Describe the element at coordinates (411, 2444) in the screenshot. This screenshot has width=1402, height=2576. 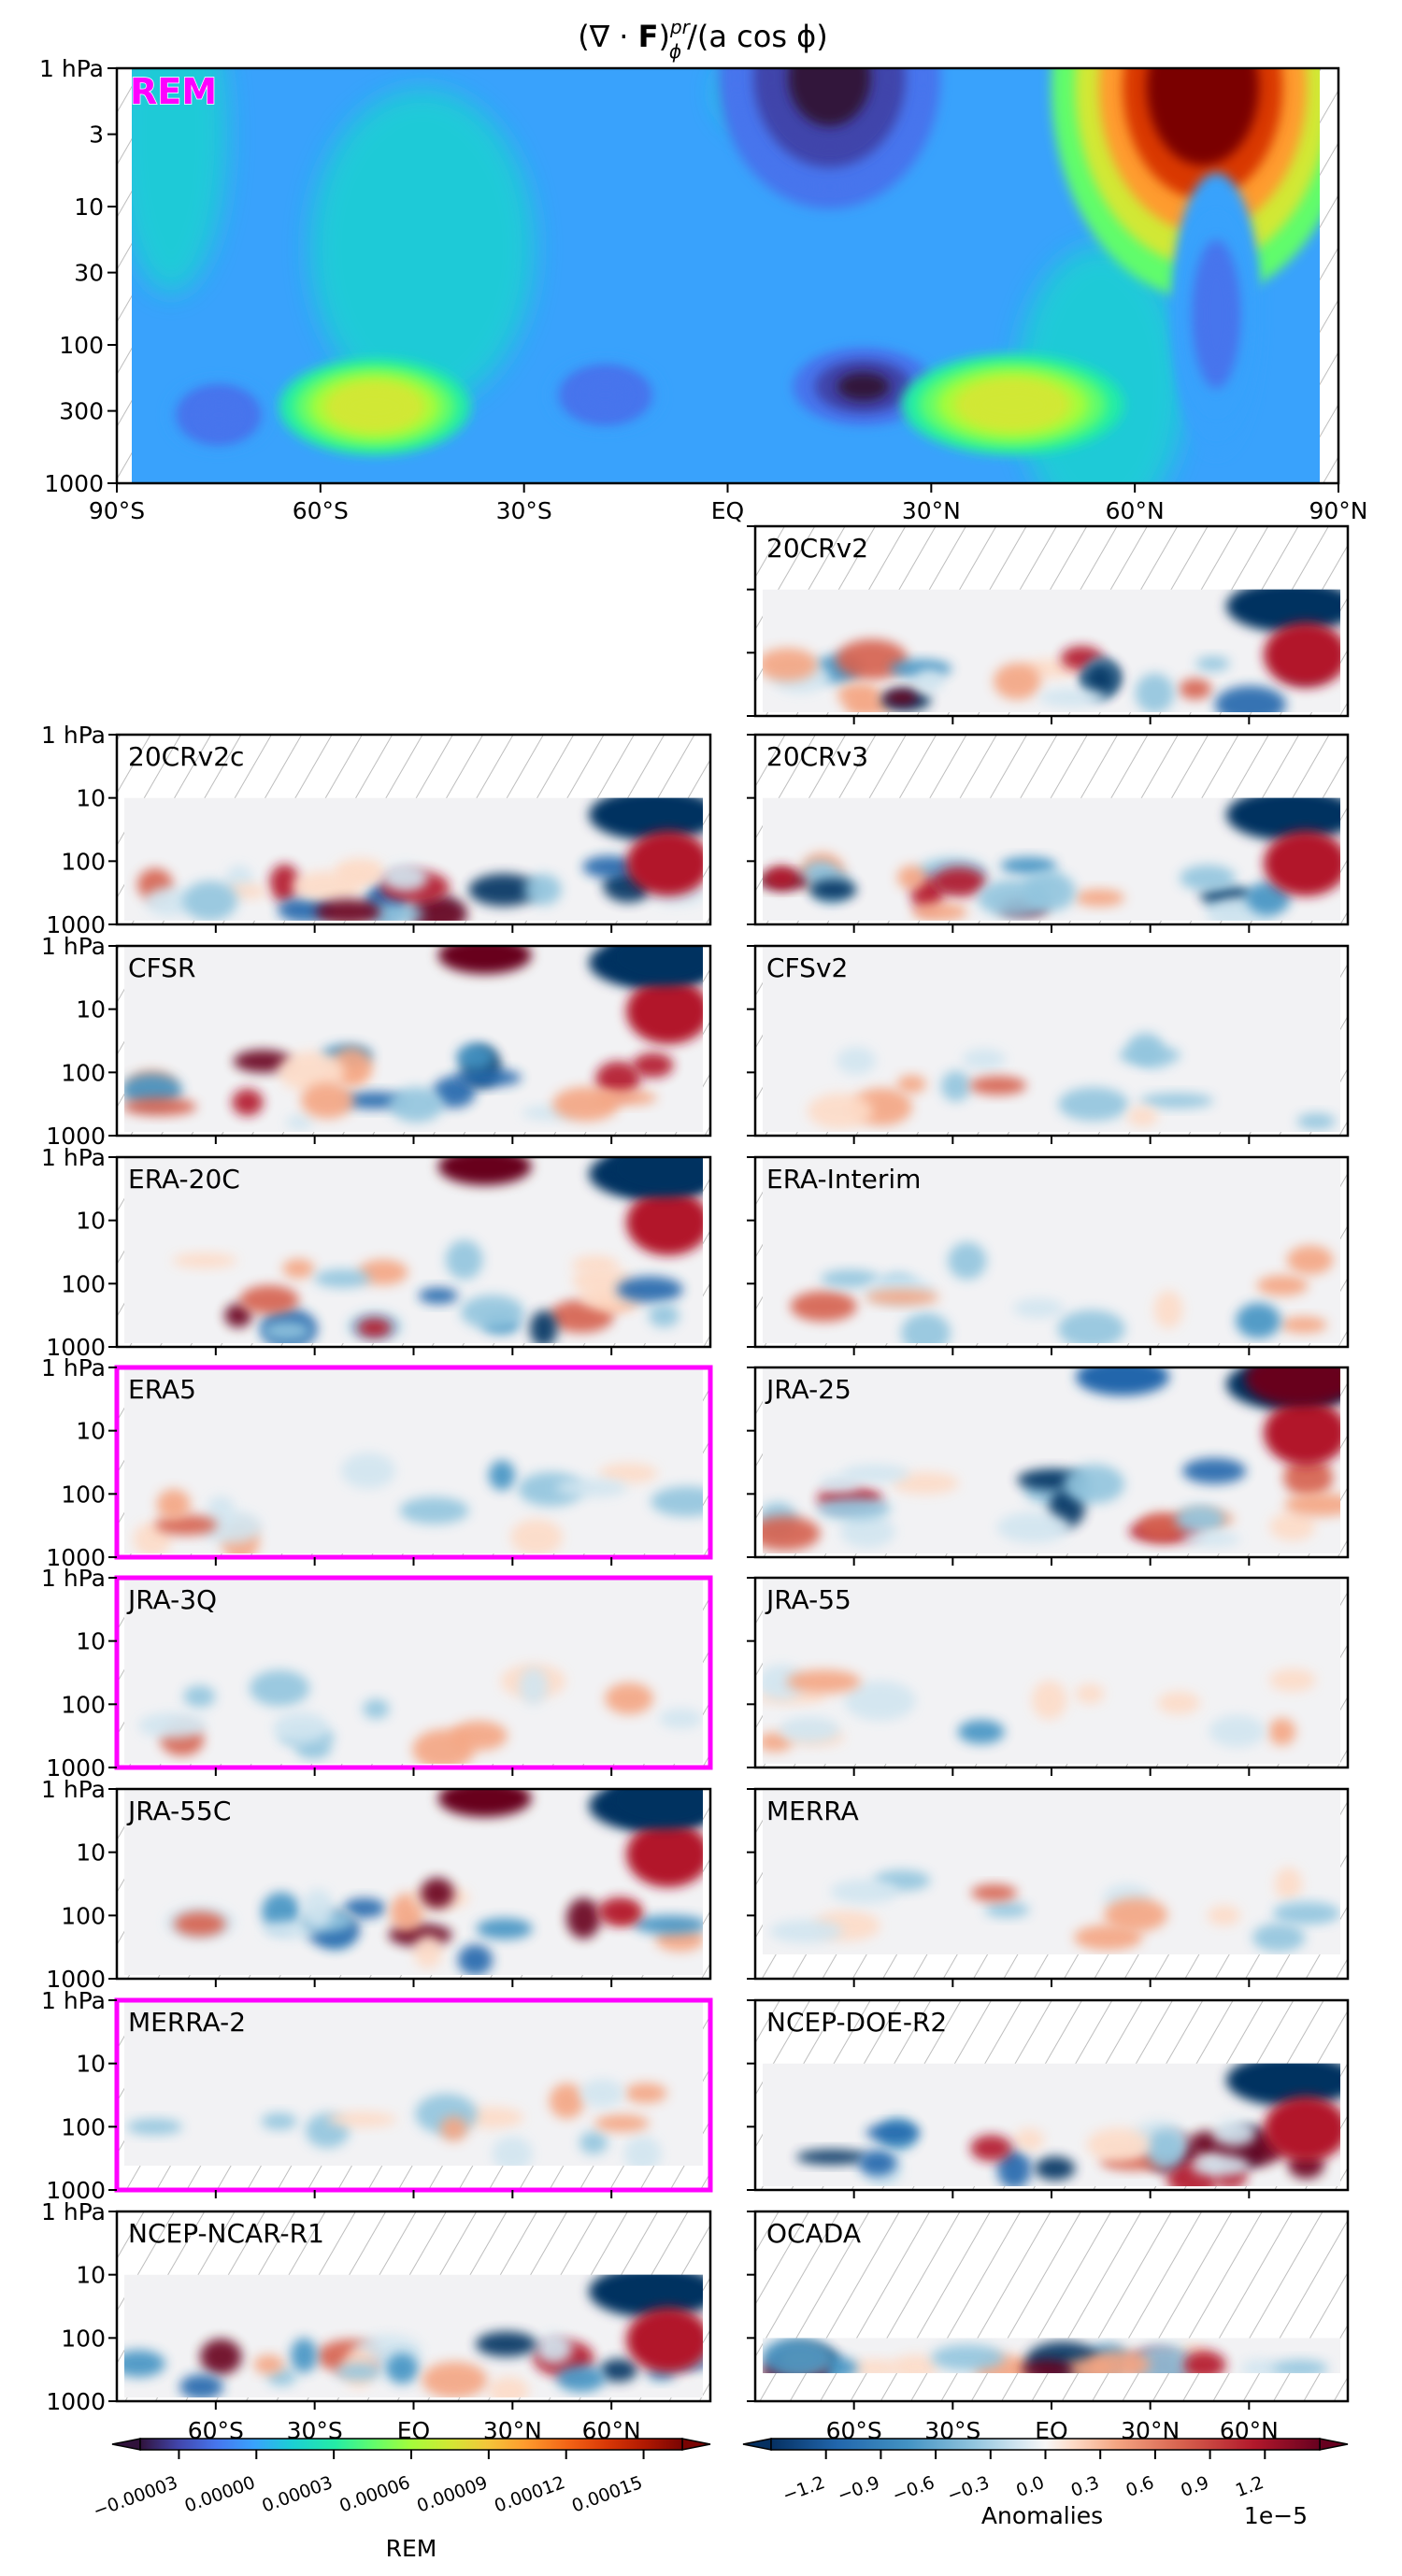
I see `colorbar-gradient` at that location.